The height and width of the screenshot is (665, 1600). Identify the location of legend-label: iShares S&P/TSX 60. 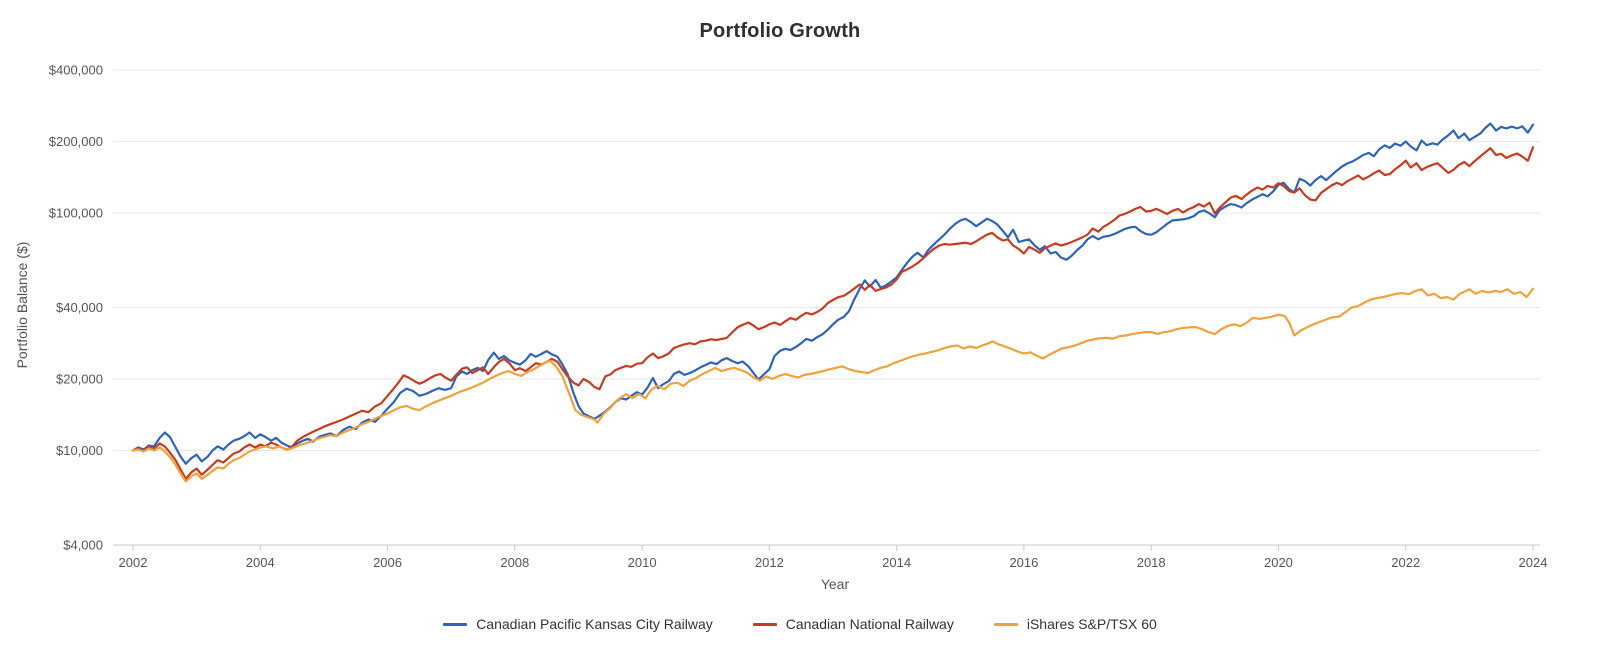
(1091, 624).